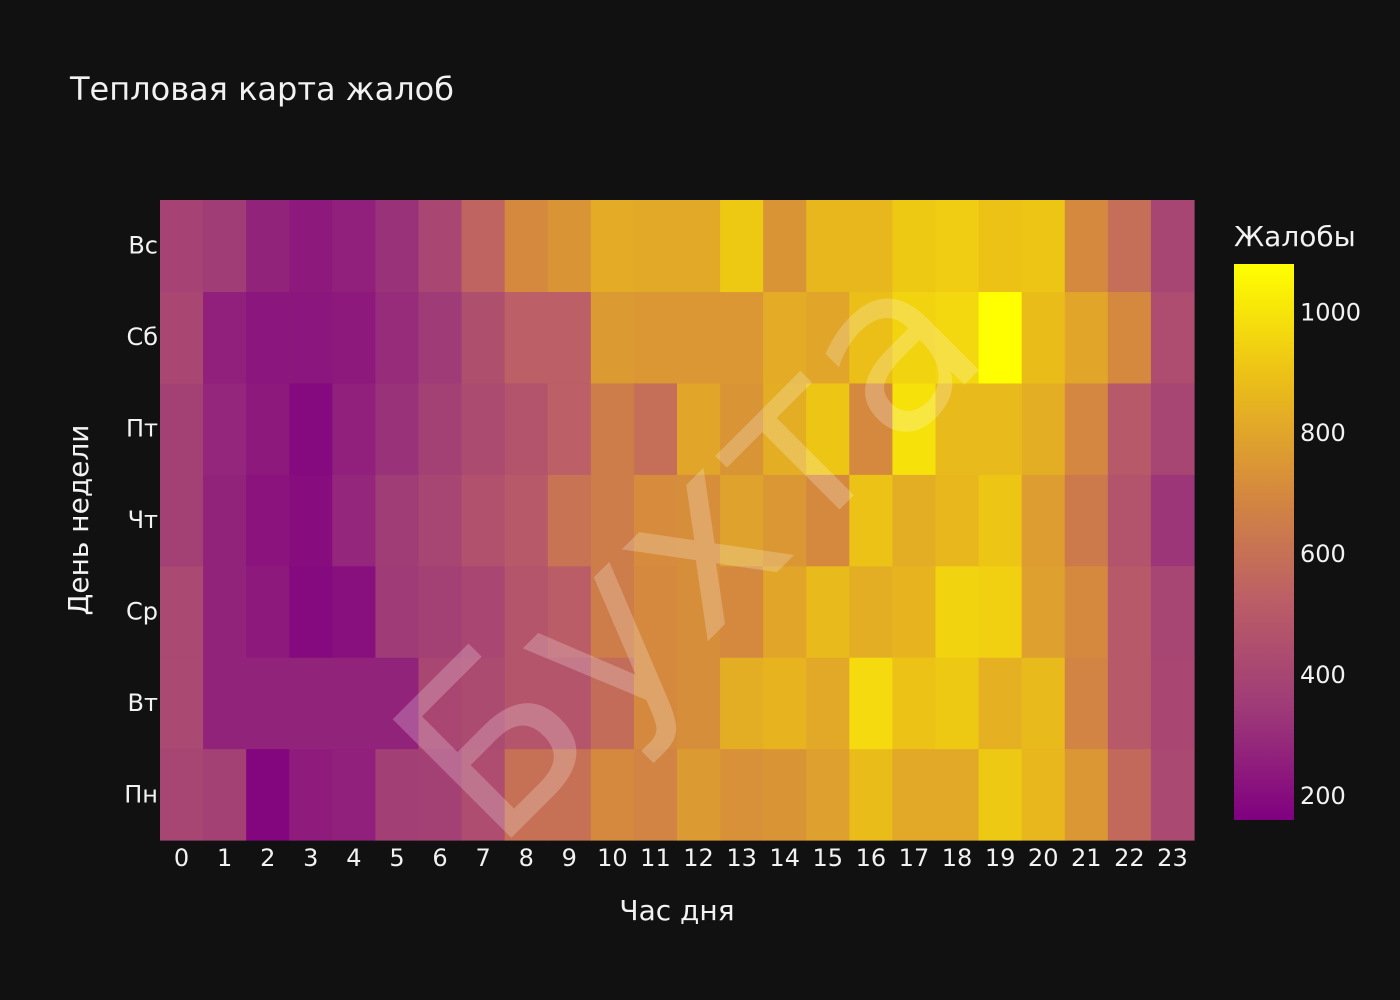  Describe the element at coordinates (828, 794) in the screenshot. I see `heatmap-cell-Пн-15` at that location.